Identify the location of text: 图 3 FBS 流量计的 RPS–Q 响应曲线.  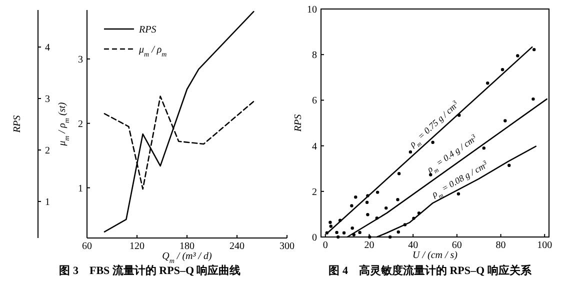
(150, 270).